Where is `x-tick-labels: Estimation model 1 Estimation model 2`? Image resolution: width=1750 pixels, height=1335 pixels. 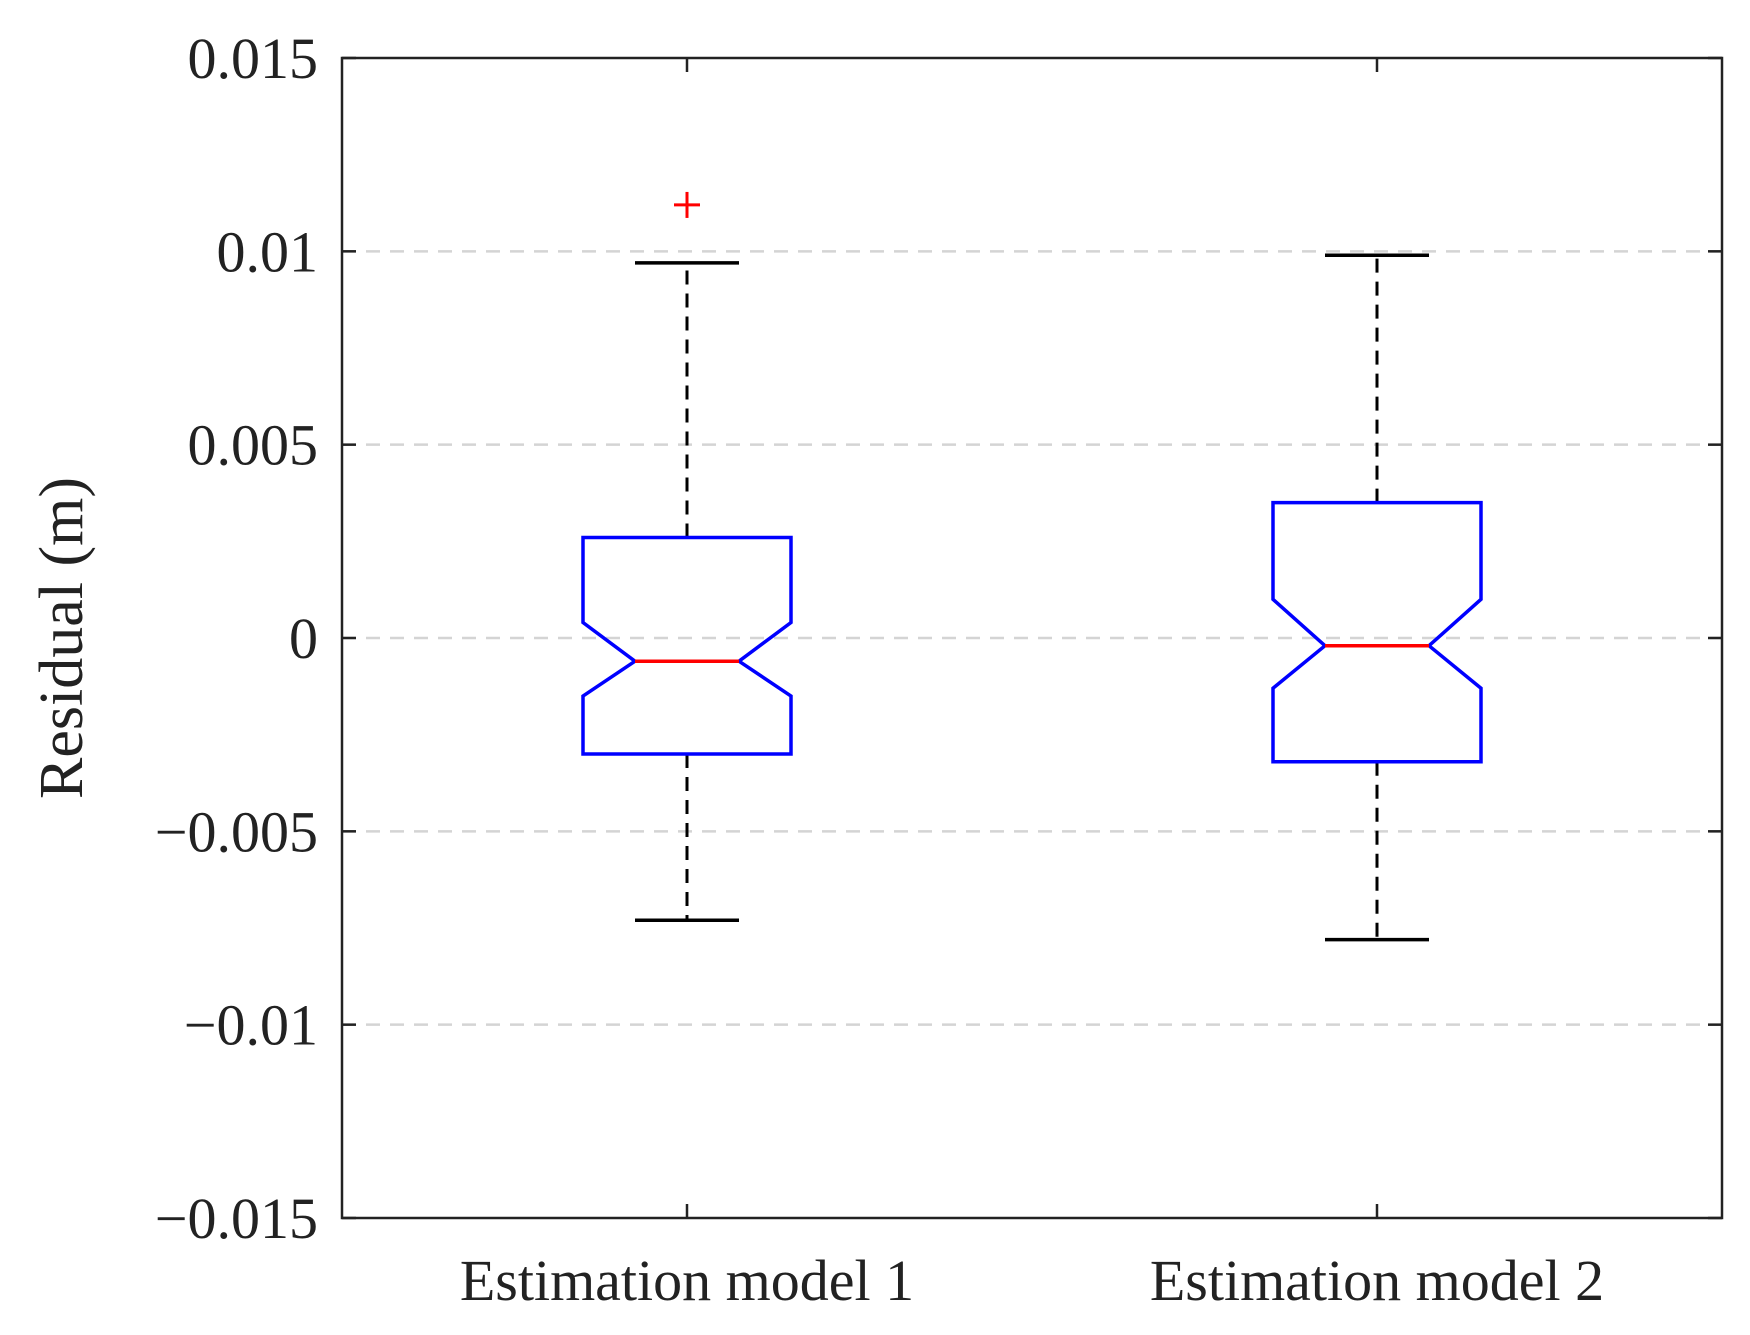 x-tick-labels: Estimation model 1 Estimation model 2 is located at coordinates (1032, 1280).